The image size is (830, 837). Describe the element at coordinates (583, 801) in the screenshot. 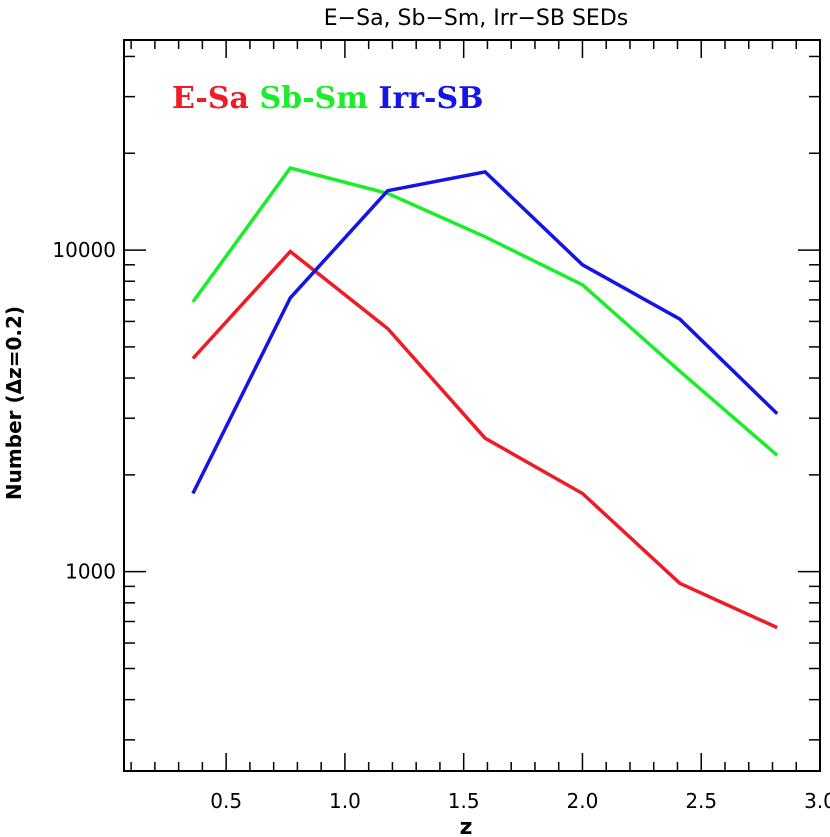

I see `x-tick-label: 2.0` at that location.